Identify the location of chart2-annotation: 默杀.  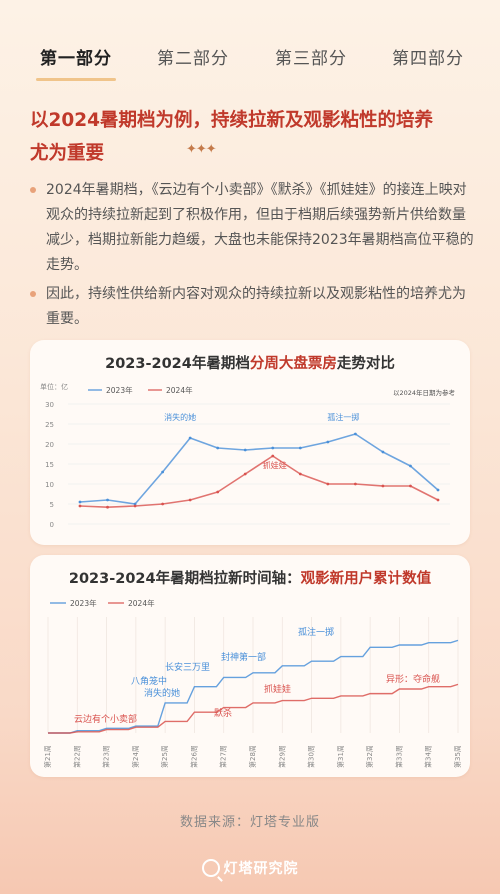
(223, 713).